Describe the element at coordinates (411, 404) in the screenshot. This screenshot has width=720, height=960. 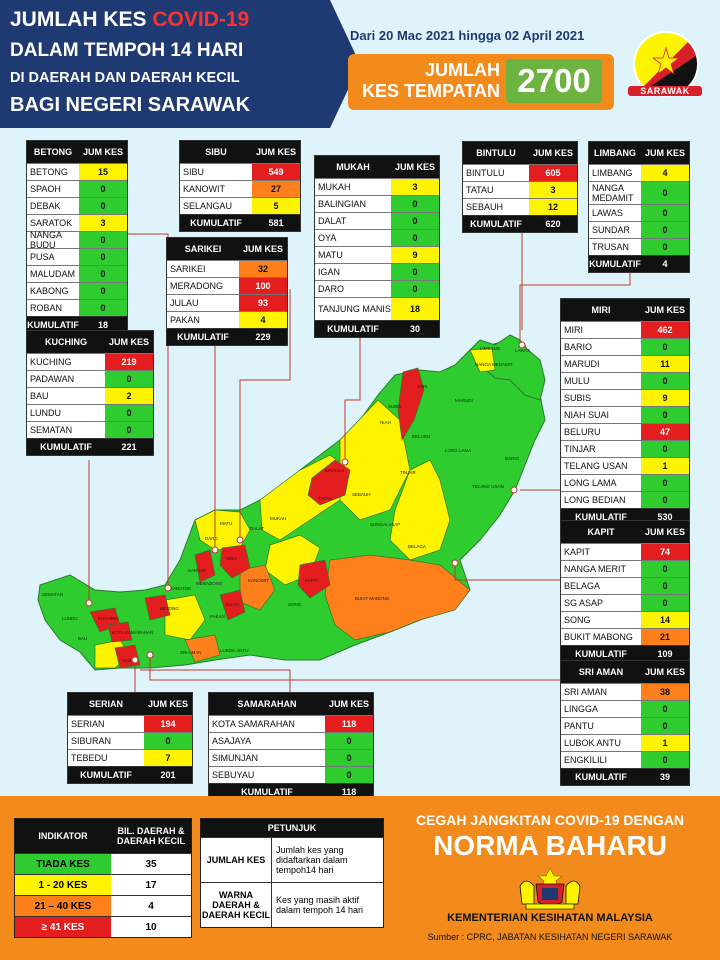
I see `map-region-red-miri` at that location.